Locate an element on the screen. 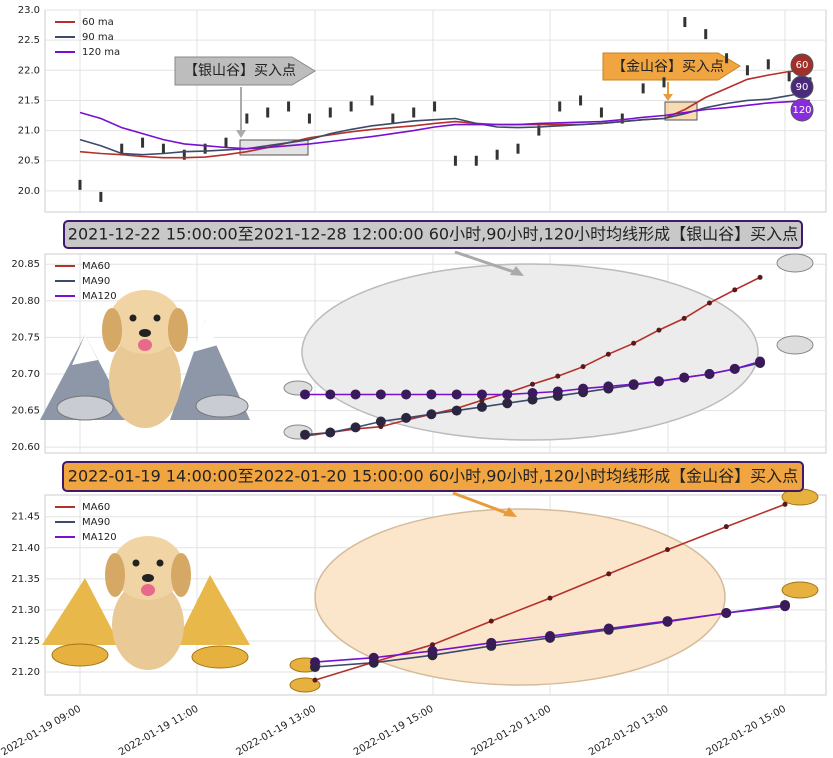  y-tick-label: 21.5 is located at coordinates (29, 100).